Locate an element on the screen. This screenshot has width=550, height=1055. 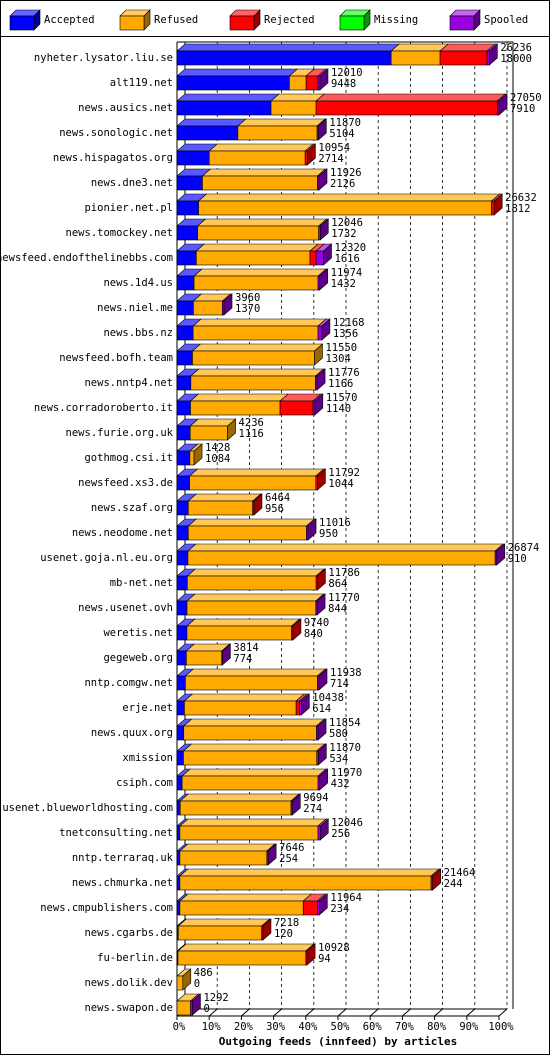
x-tick-label: 70% is located at coordinates (405, 1027).